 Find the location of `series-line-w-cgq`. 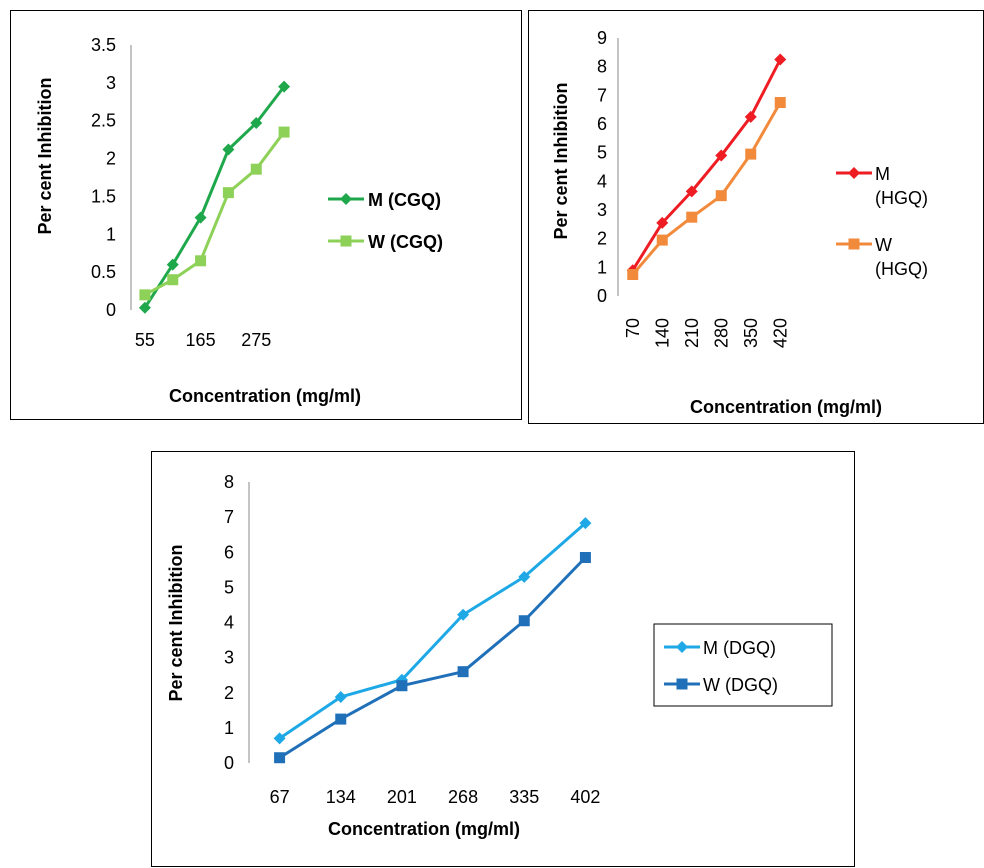

series-line-w-cgq is located at coordinates (215, 214).